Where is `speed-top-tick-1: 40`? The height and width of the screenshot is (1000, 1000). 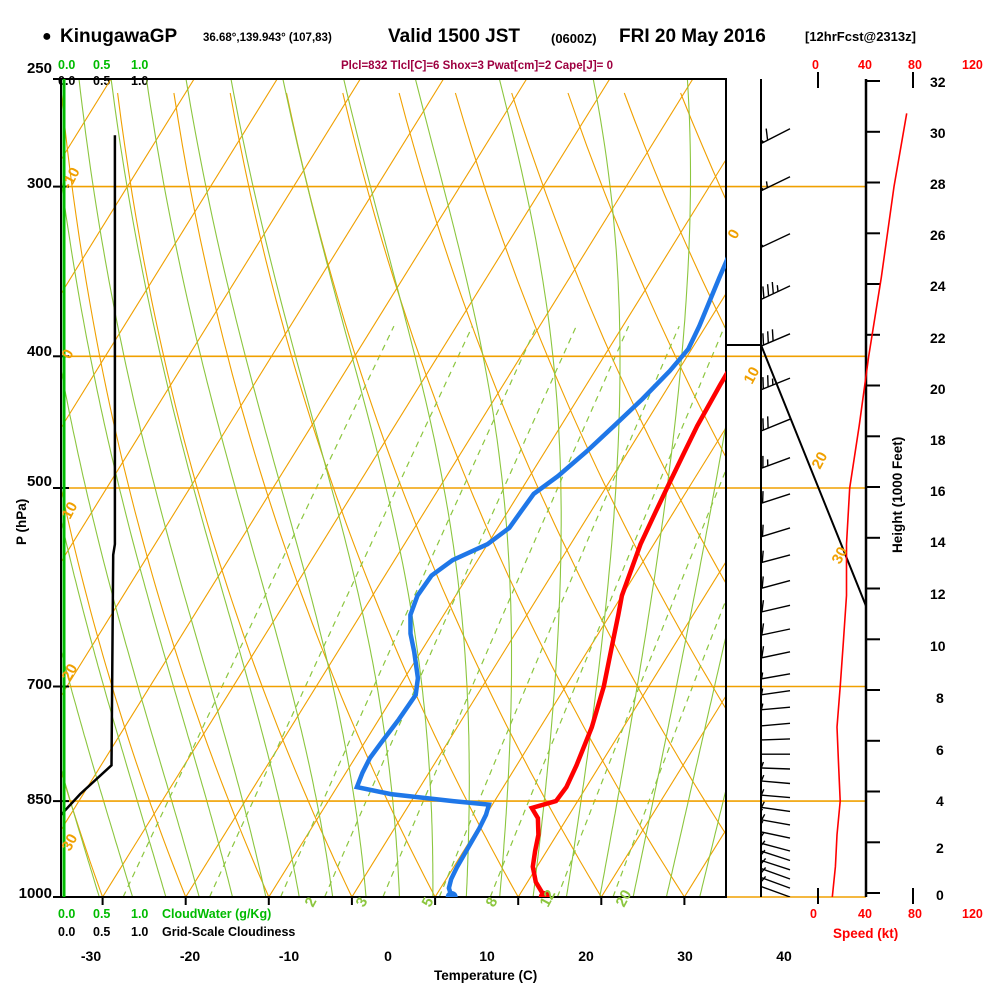 speed-top-tick-1: 40 is located at coordinates (865, 65).